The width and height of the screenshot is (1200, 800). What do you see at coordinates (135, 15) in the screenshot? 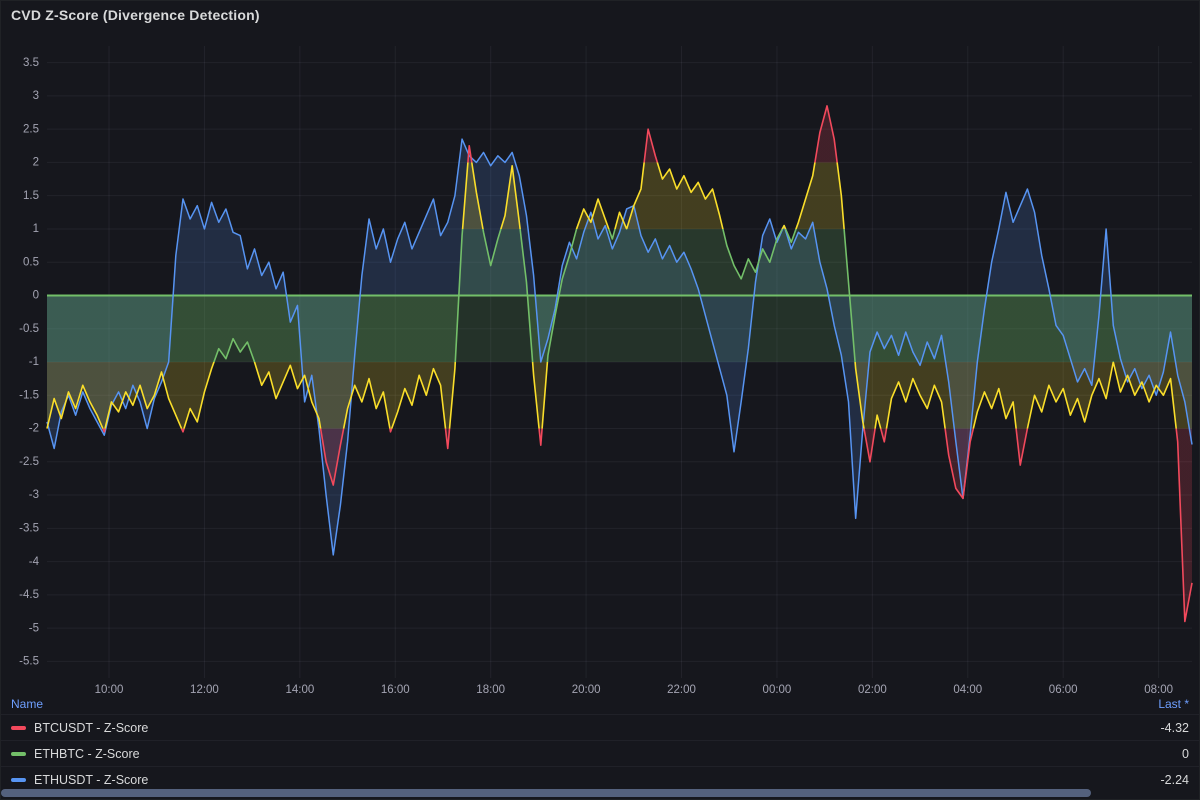
I see `panel-title: CVD Z-Score (Divergence Detection)` at bounding box center [135, 15].